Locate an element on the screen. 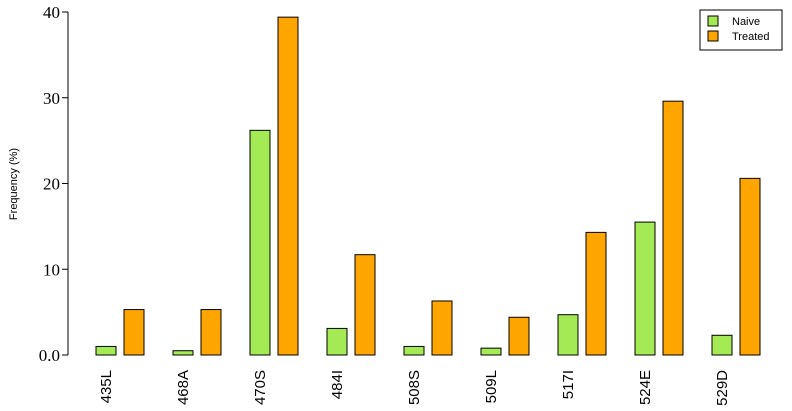 This screenshot has width=792, height=411. x-tick-label: 435L is located at coordinates (106, 386).